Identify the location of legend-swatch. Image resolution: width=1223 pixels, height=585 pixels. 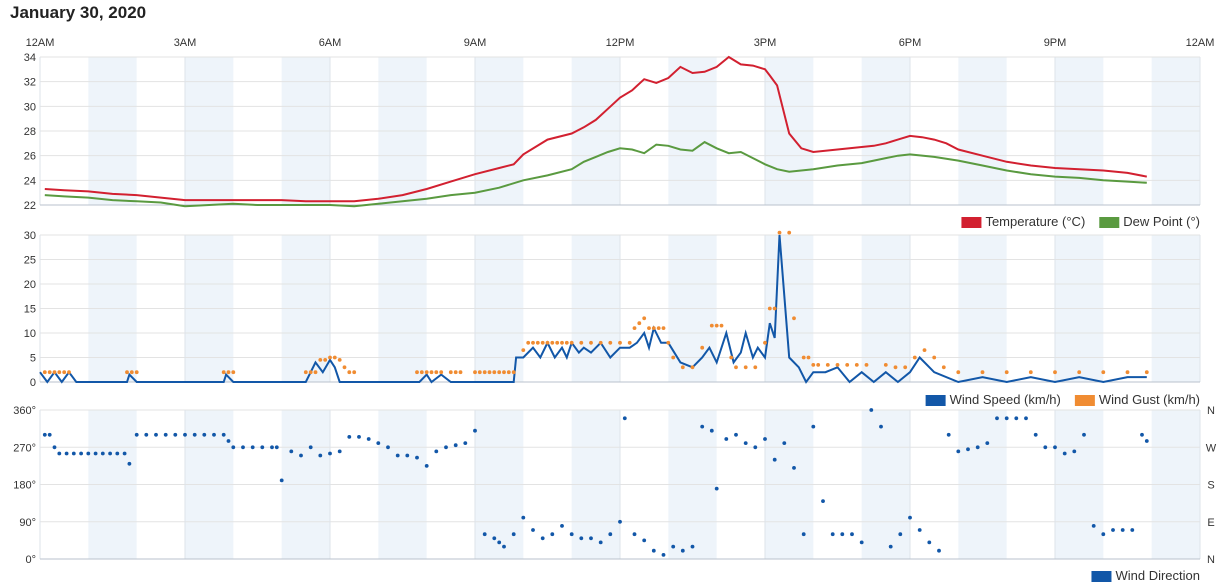
(1101, 576).